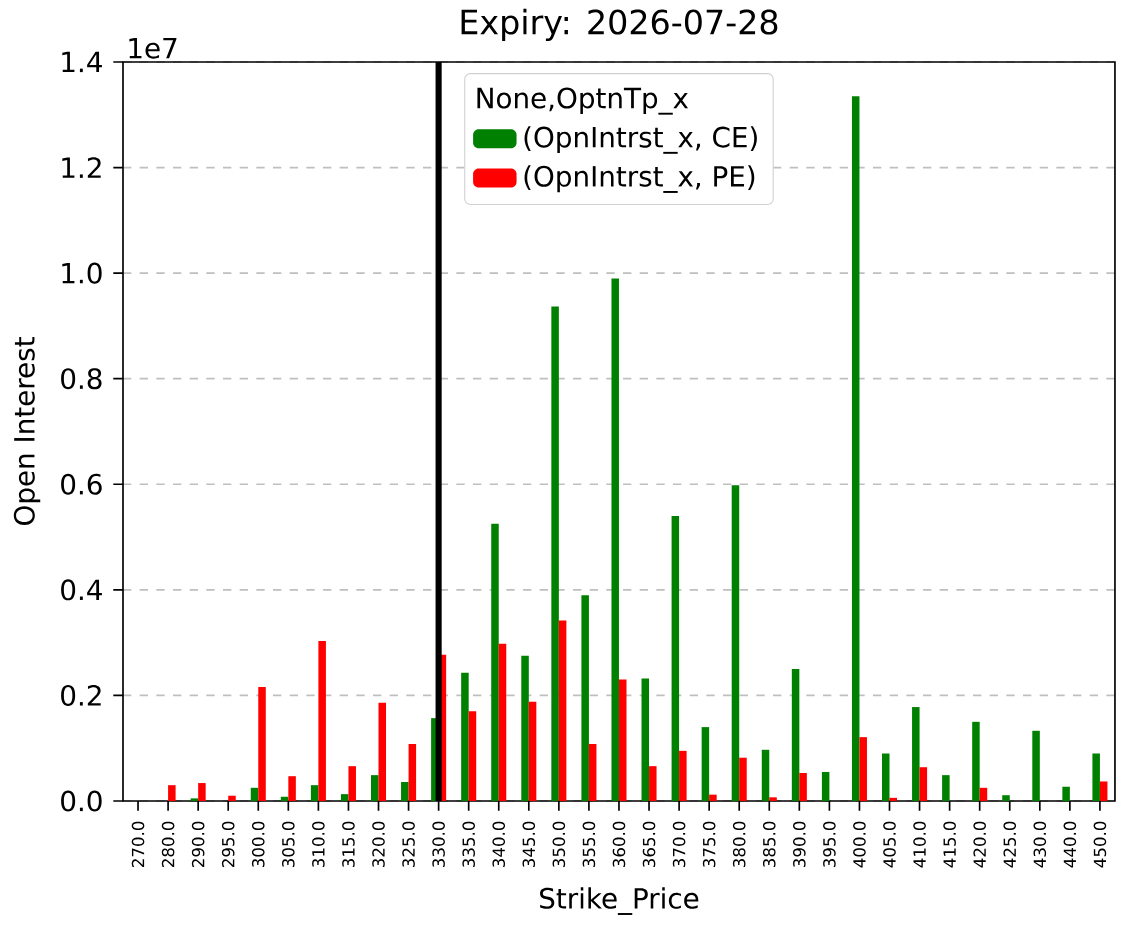 This screenshot has width=1134, height=928. What do you see at coordinates (640, 140) in the screenshot?
I see `legend-label: (OpnIntrst_x, CE)` at bounding box center [640, 140].